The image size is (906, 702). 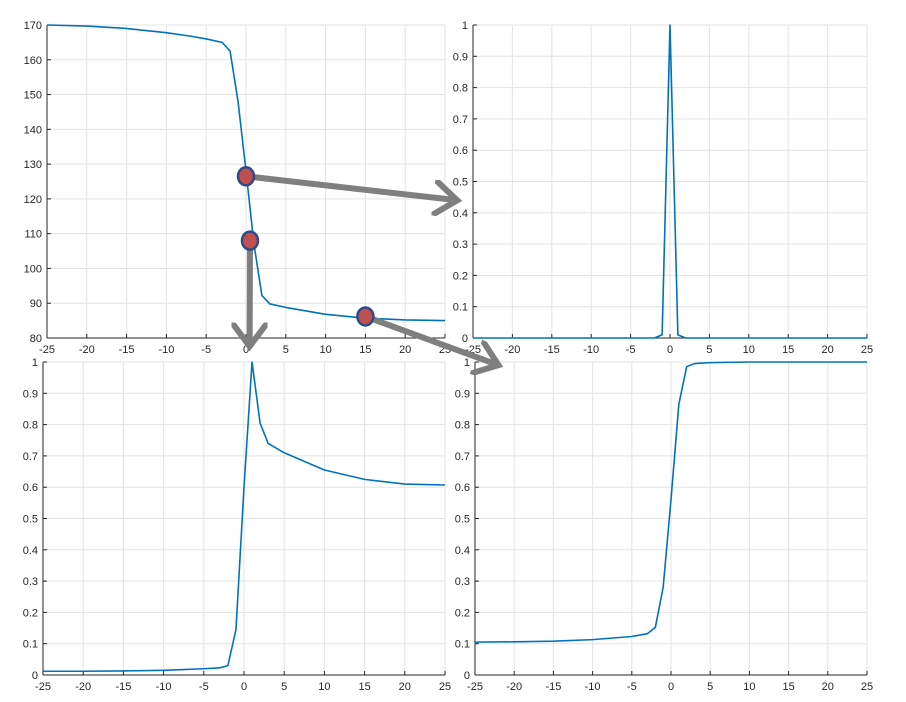 I want to click on y-tick-label: 100, so click(x=33, y=269).